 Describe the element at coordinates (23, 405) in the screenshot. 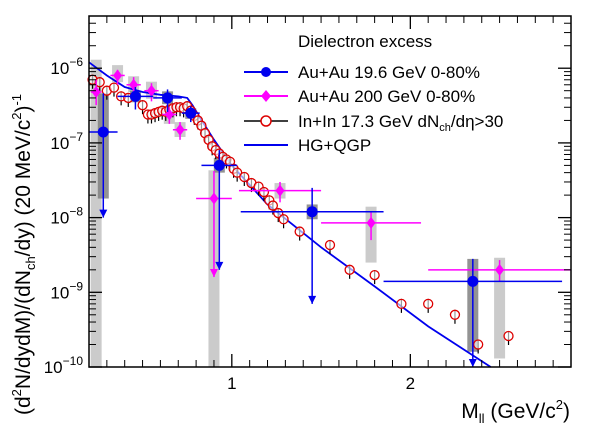

I see `y-axis-label-p1: (d` at that location.